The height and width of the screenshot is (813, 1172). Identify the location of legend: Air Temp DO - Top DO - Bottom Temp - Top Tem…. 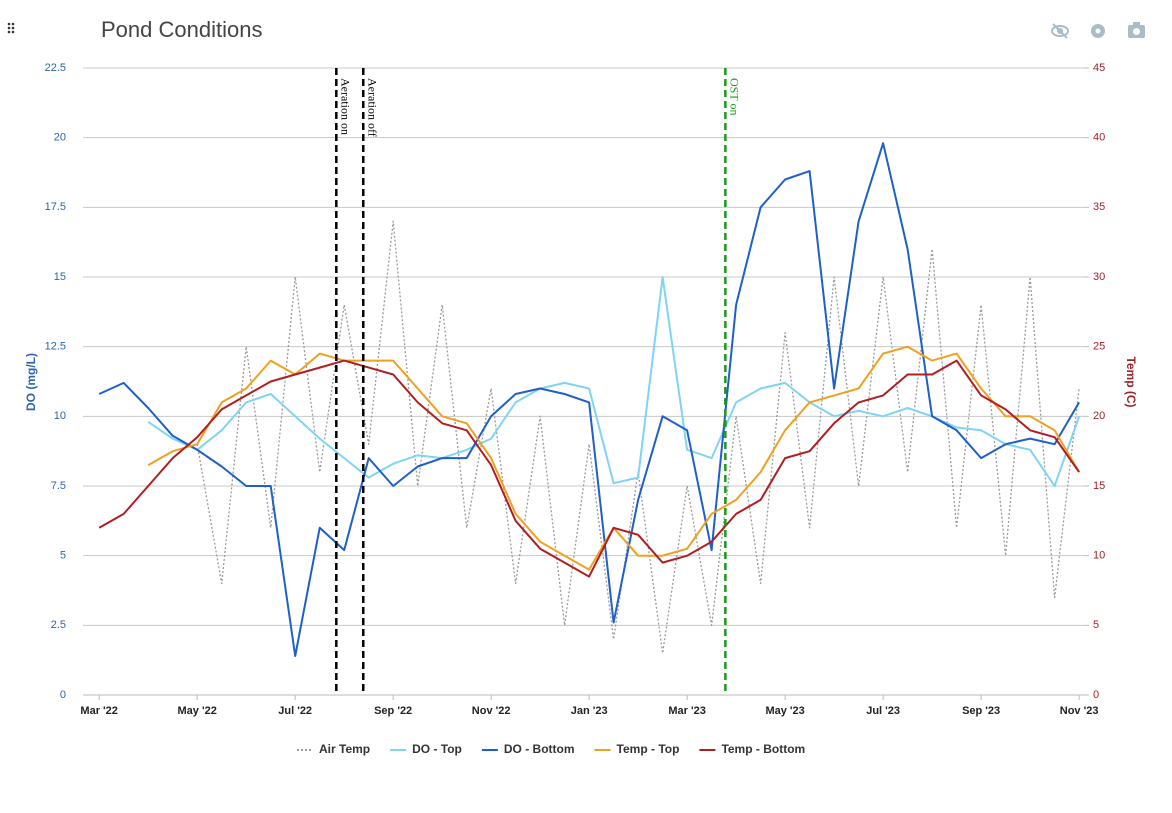
(551, 749).